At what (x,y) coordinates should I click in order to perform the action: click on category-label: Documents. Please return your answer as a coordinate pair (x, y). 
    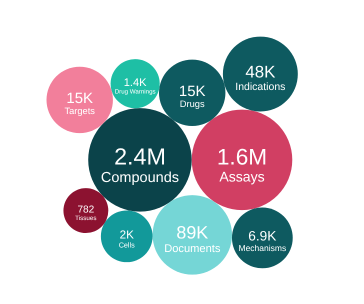
    Looking at the image, I should click on (192, 248).